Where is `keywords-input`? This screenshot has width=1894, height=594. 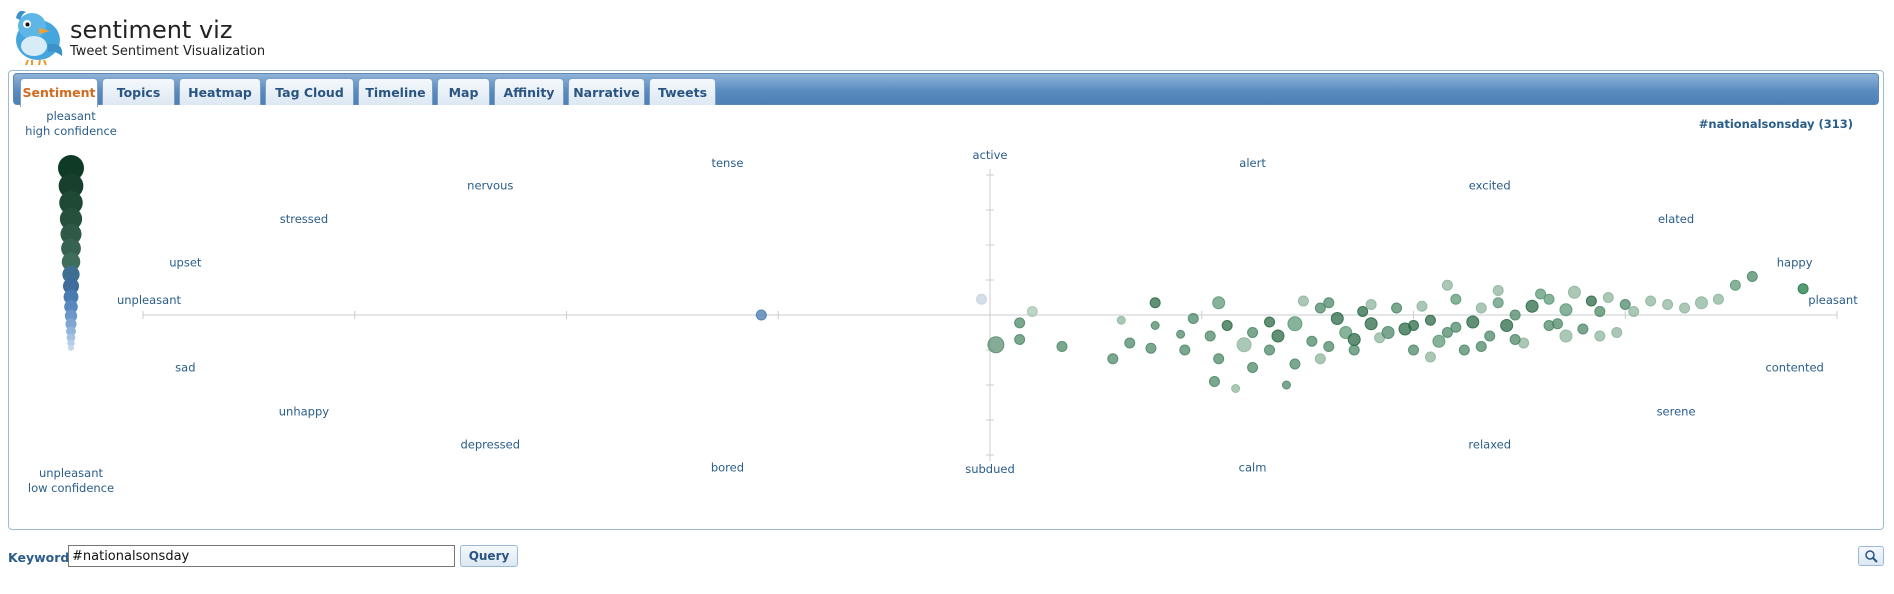
keywords-input is located at coordinates (261, 556).